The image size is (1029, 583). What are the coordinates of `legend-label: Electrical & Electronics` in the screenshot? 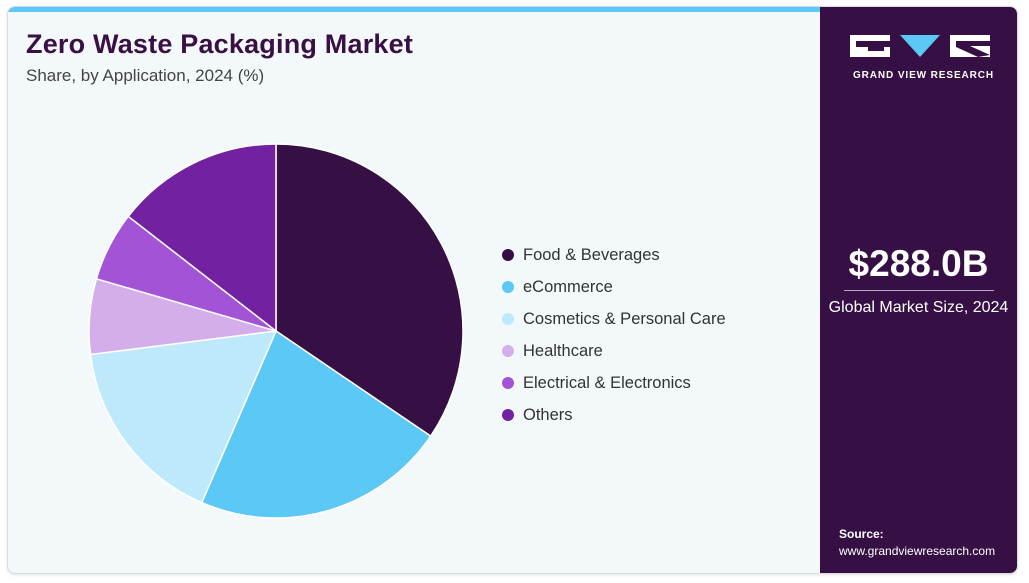 It's located at (607, 382).